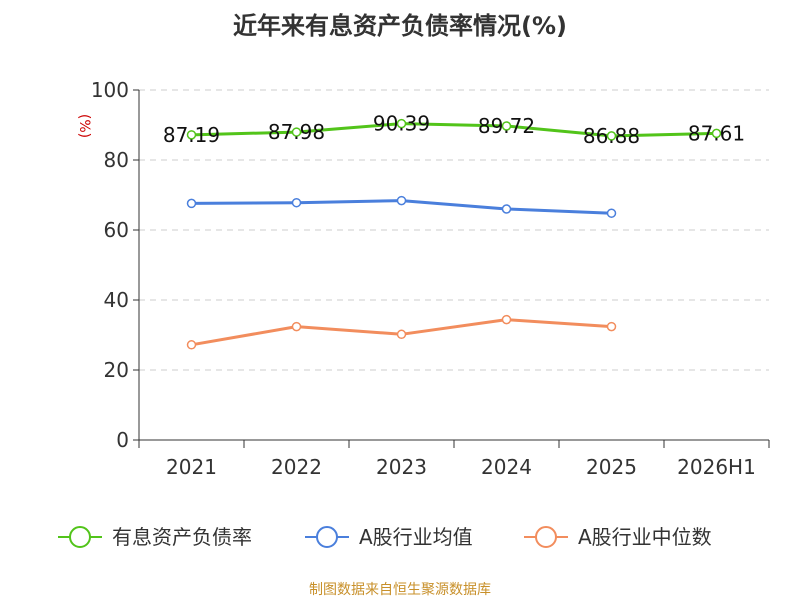  What do you see at coordinates (416, 537) in the screenshot?
I see `legend-label-2: A股行业均值` at bounding box center [416, 537].